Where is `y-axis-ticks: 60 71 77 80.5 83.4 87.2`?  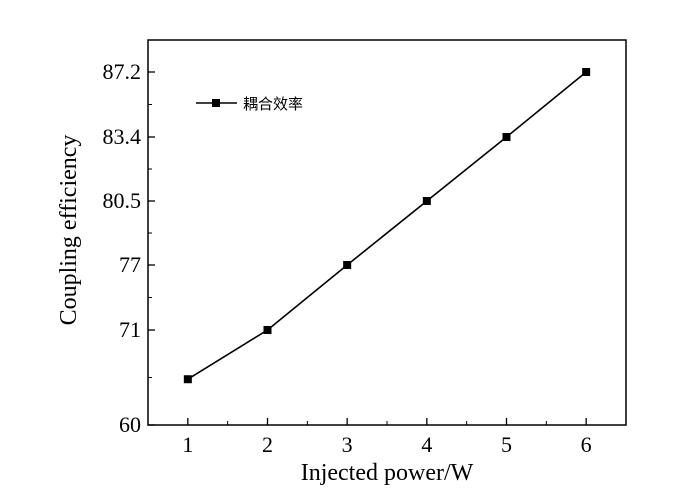
y-axis-ticks: 60 71 77 80.5 83.4 87.2 is located at coordinates (129, 248).